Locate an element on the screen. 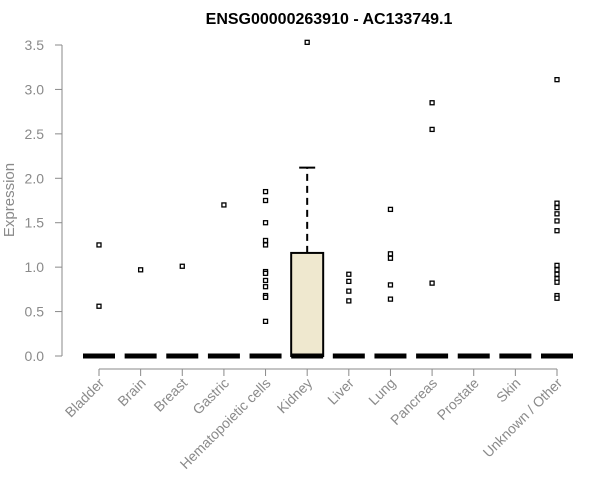 This screenshot has height=500, width=600. box-kidney is located at coordinates (307, 199).